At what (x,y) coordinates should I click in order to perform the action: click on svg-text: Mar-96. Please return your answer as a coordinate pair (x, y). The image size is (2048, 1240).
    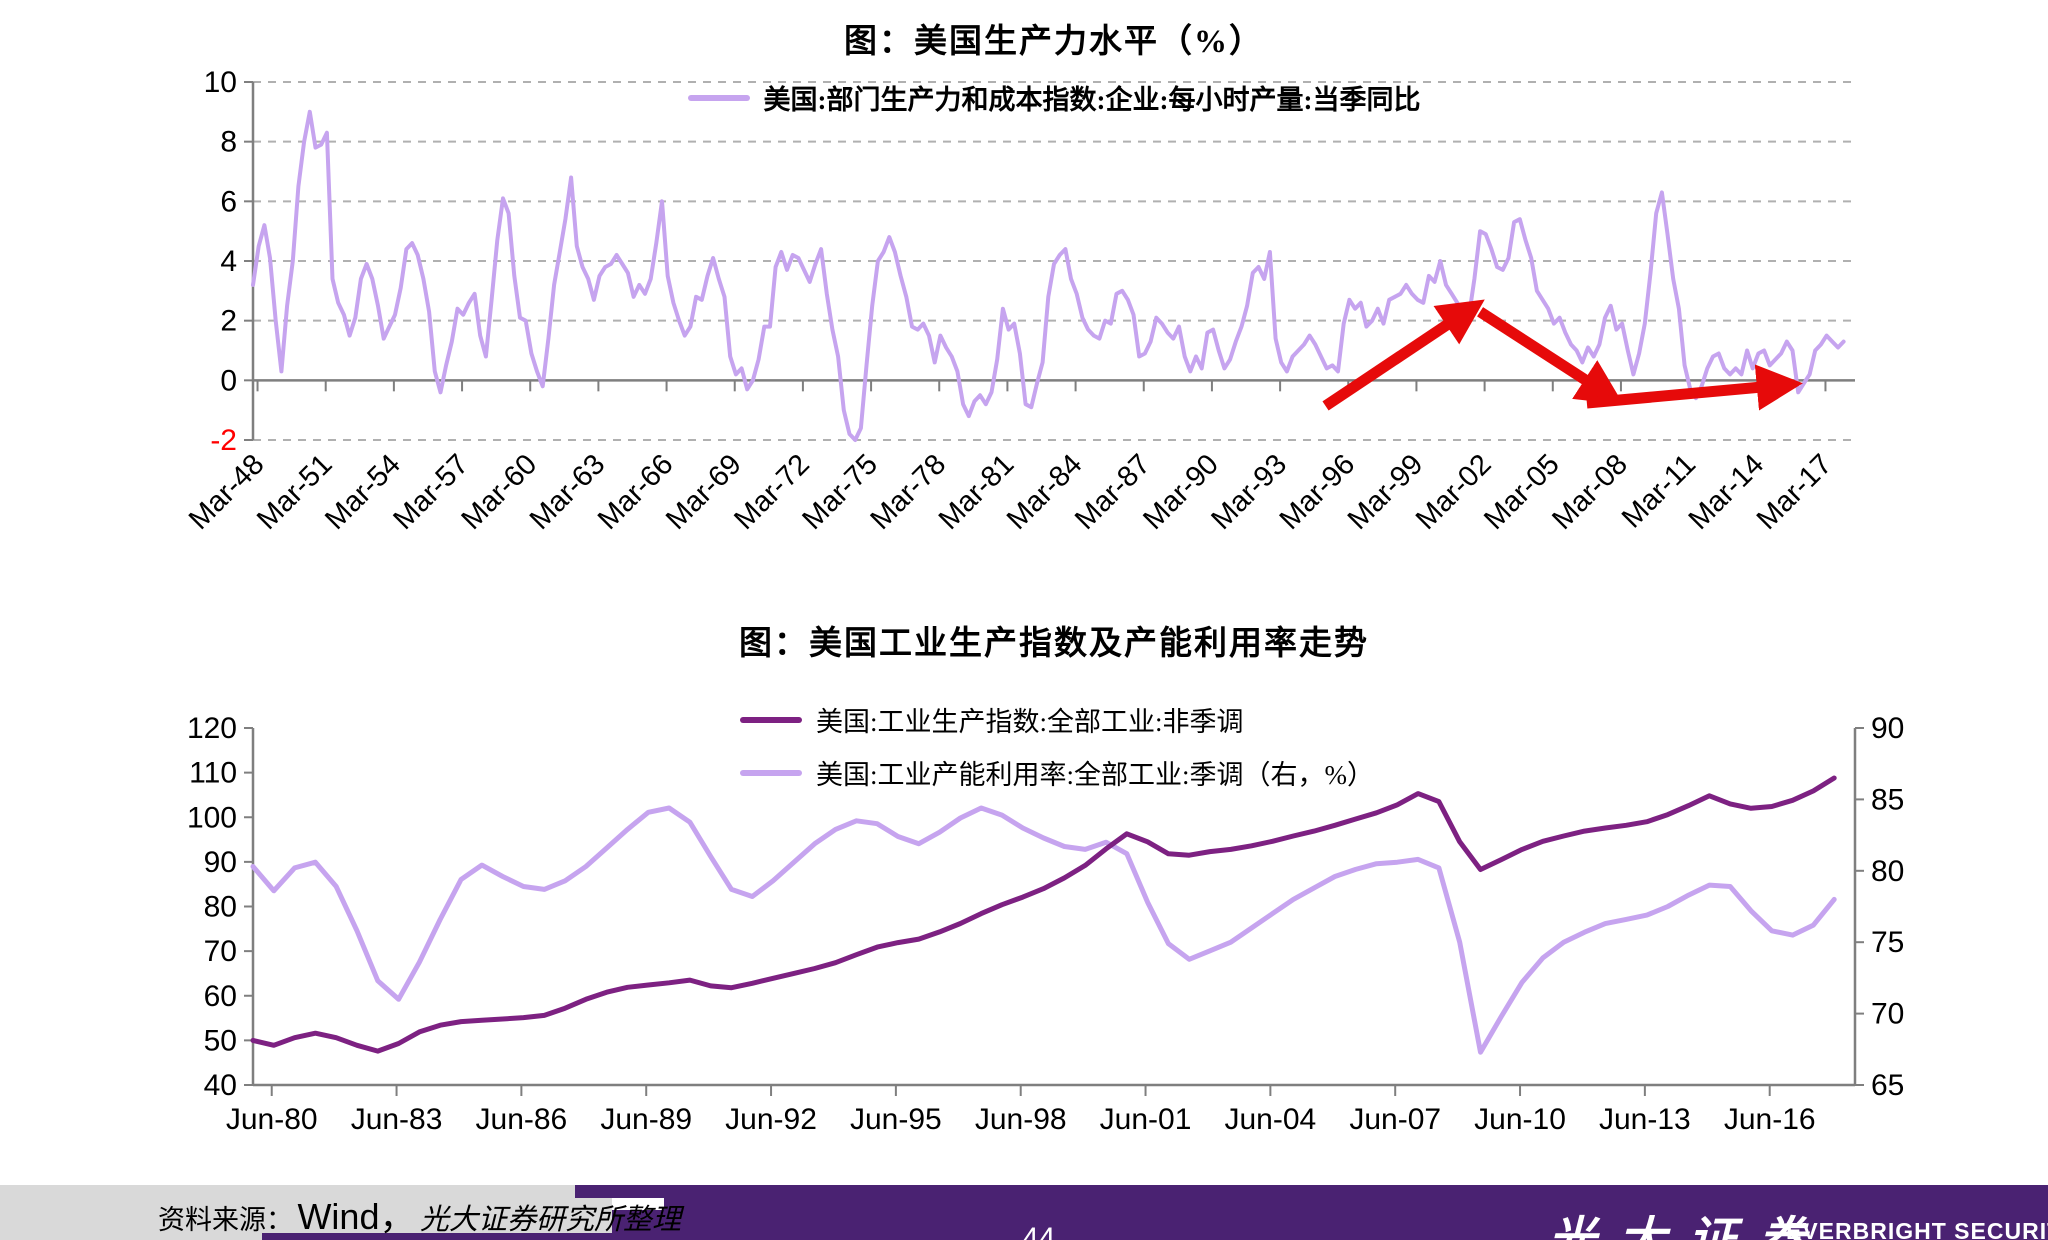
    Looking at the image, I should click on (1318, 492).